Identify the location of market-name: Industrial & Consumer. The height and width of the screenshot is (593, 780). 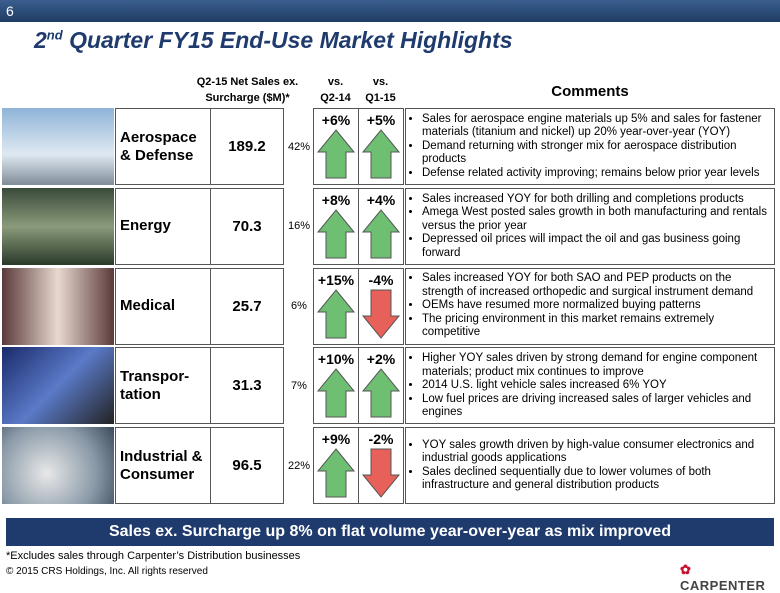
(163, 466).